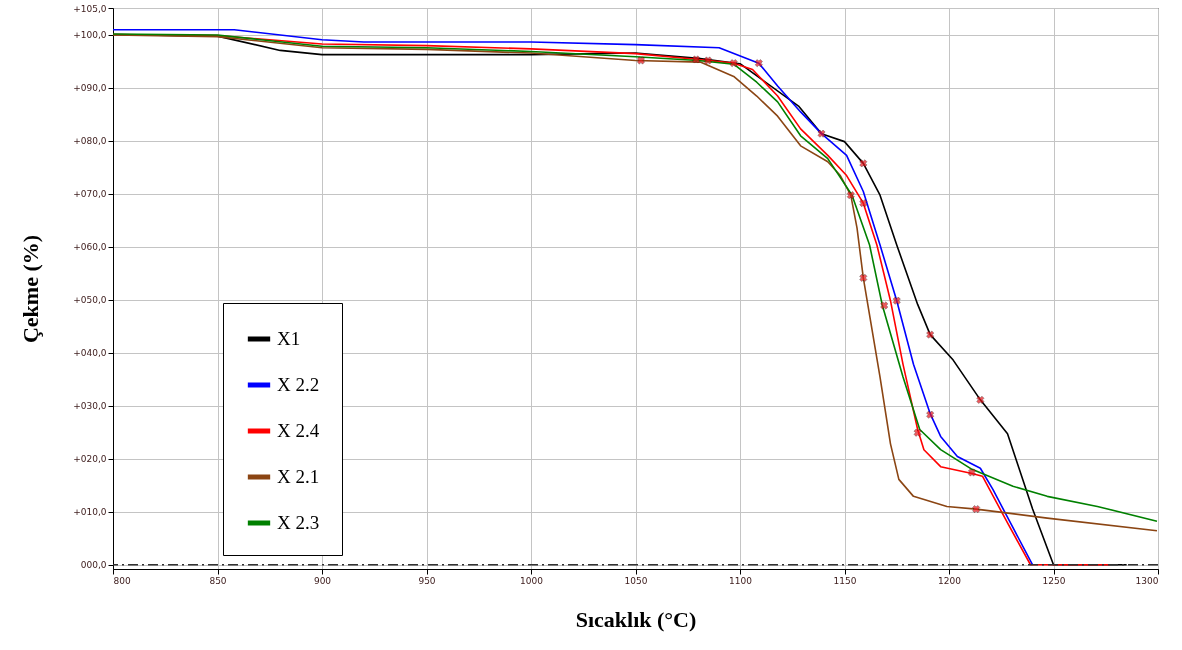 This screenshot has width=1182, height=650. What do you see at coordinates (298, 384) in the screenshot?
I see `legend-label: X 2.2` at bounding box center [298, 384].